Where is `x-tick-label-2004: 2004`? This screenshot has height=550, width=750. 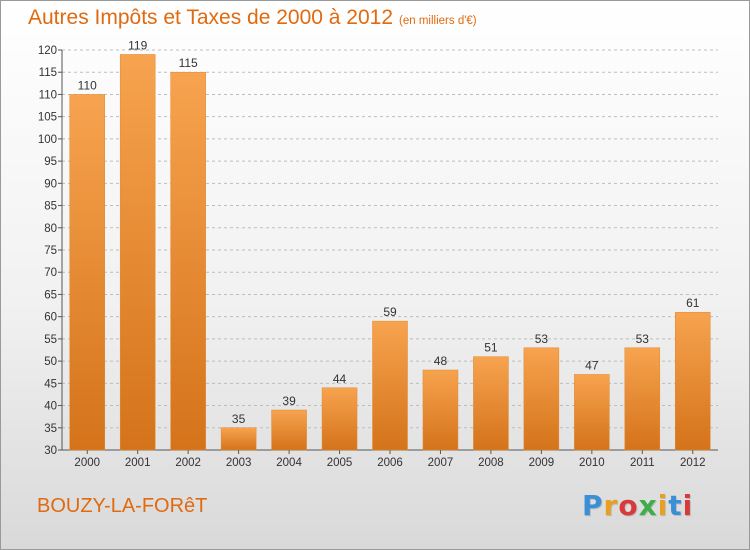 x-tick-label-2004: 2004 is located at coordinates (289, 463).